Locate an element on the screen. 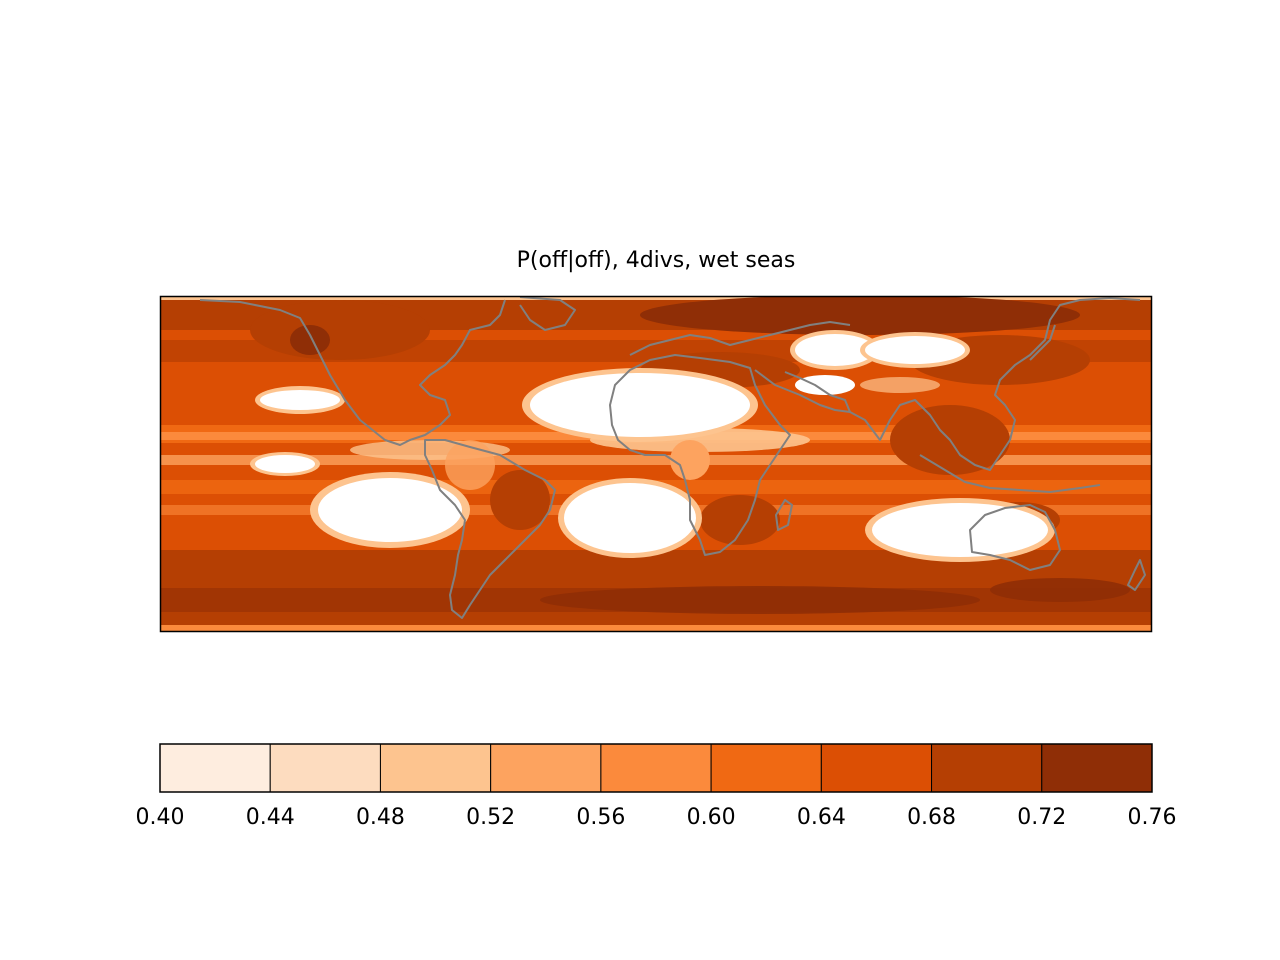 Image resolution: width=1280 pixels, height=960 pixels. colorbar-tick-label: 0.72 is located at coordinates (1041, 817).